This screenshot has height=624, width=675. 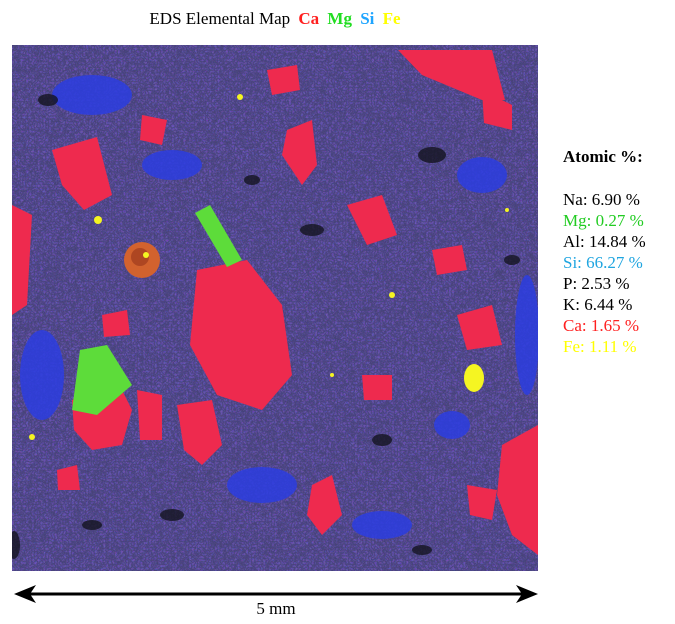 What do you see at coordinates (601, 325) in the screenshot?
I see `composition-row-ca: Ca: 1.65 %` at bounding box center [601, 325].